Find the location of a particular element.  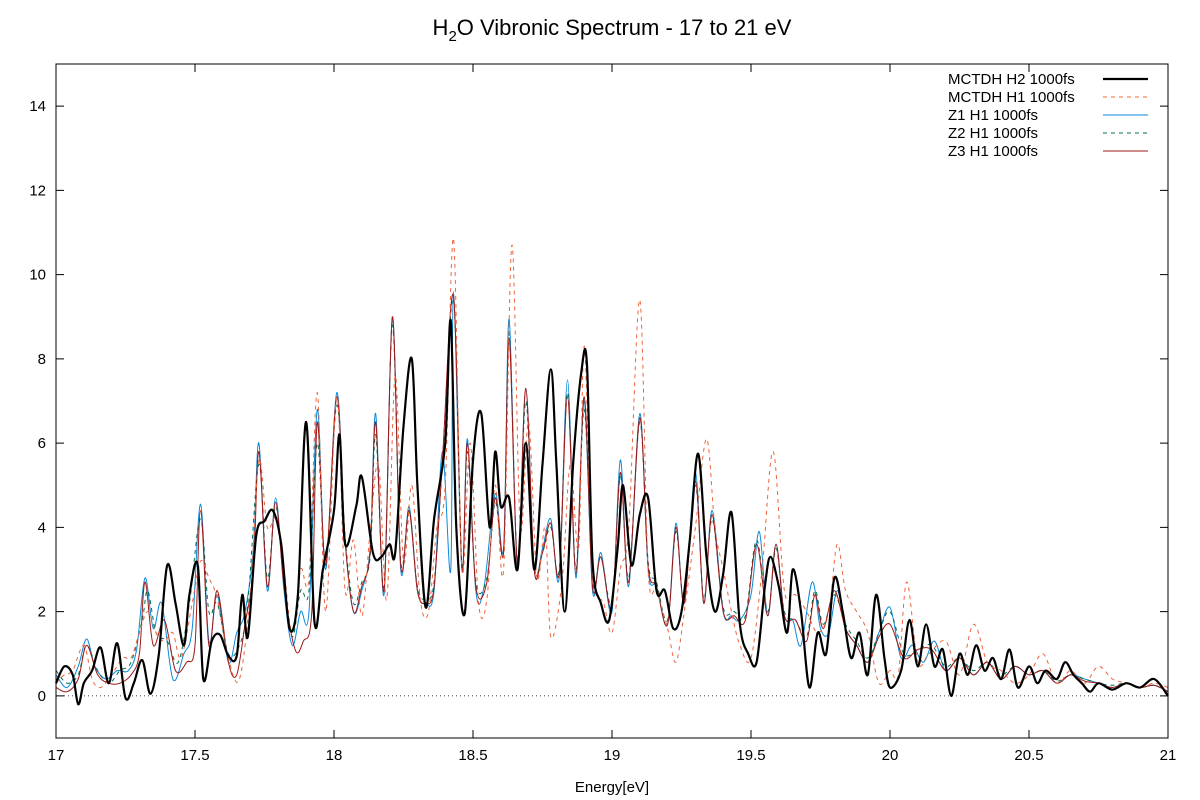

legend-label: MCTDH H2 1000fs is located at coordinates (1011, 79).